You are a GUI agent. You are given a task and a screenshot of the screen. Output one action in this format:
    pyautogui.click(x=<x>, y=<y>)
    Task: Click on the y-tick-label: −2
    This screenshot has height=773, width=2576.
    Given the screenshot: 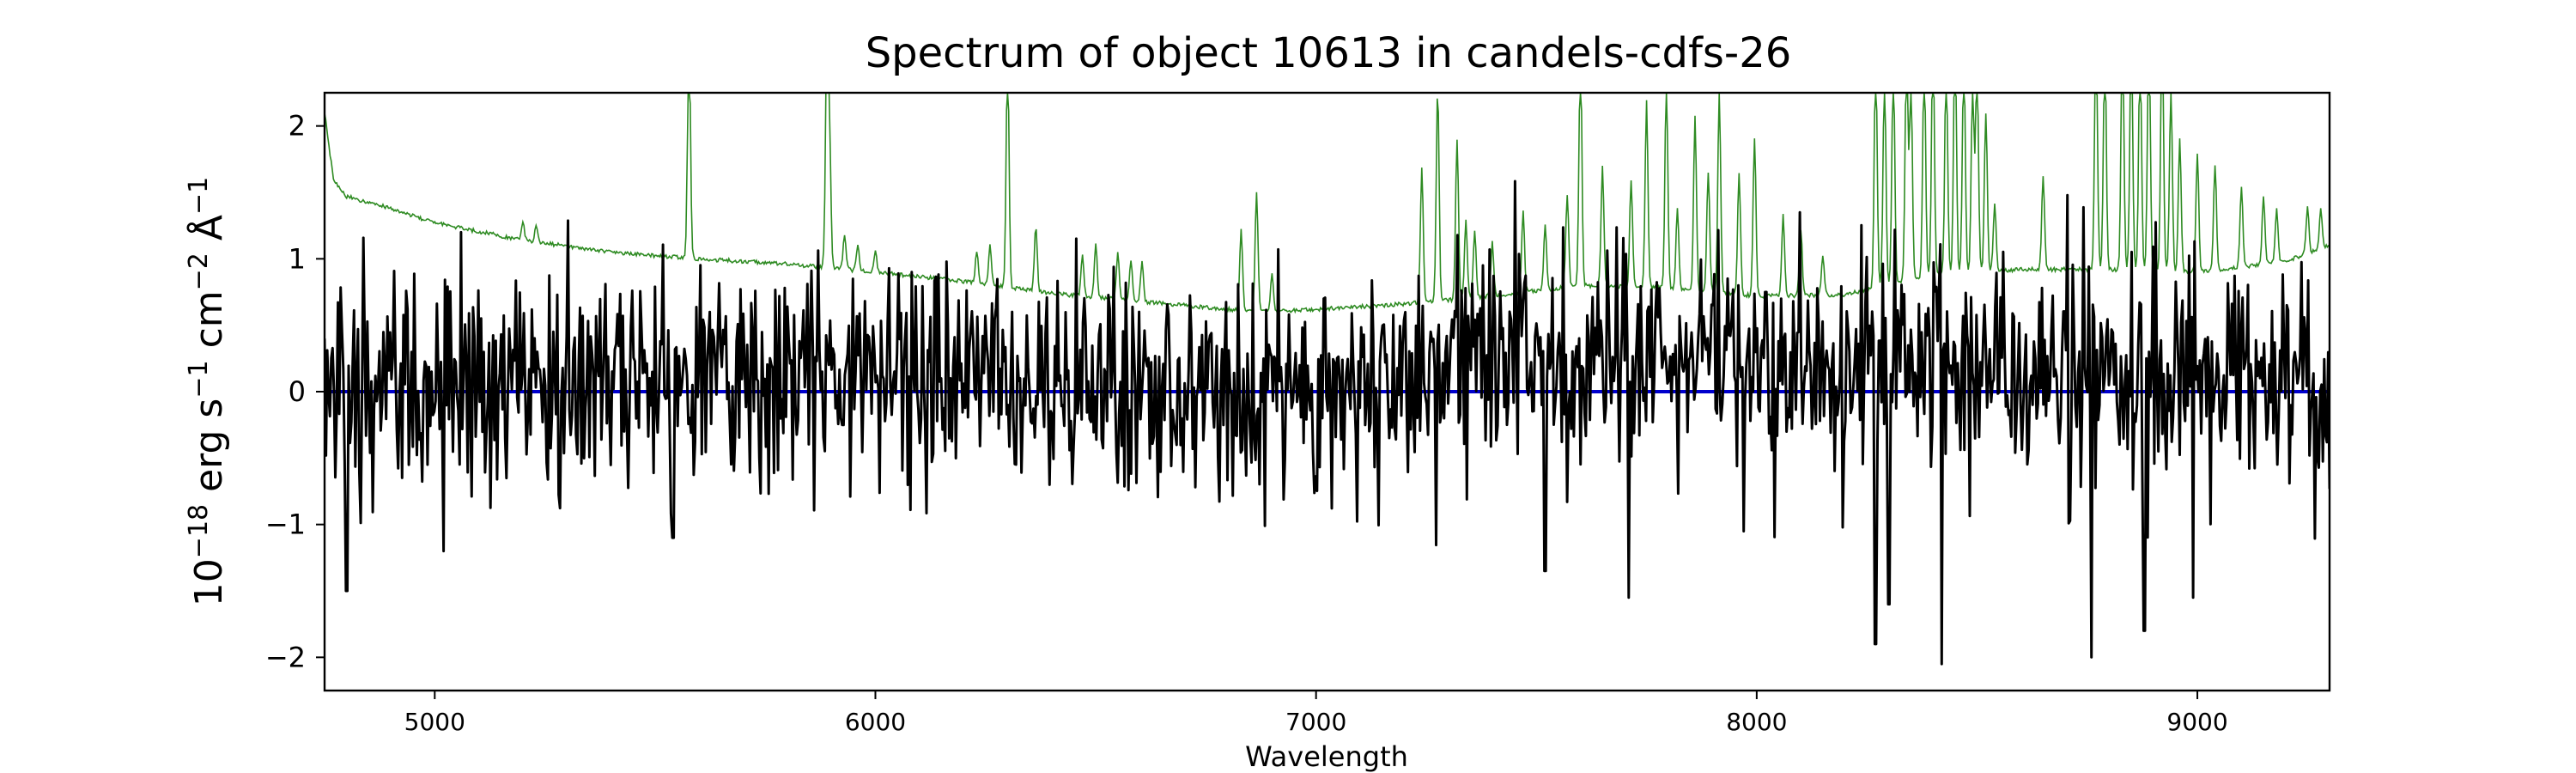 What is the action you would take?
    pyautogui.click(x=285, y=657)
    